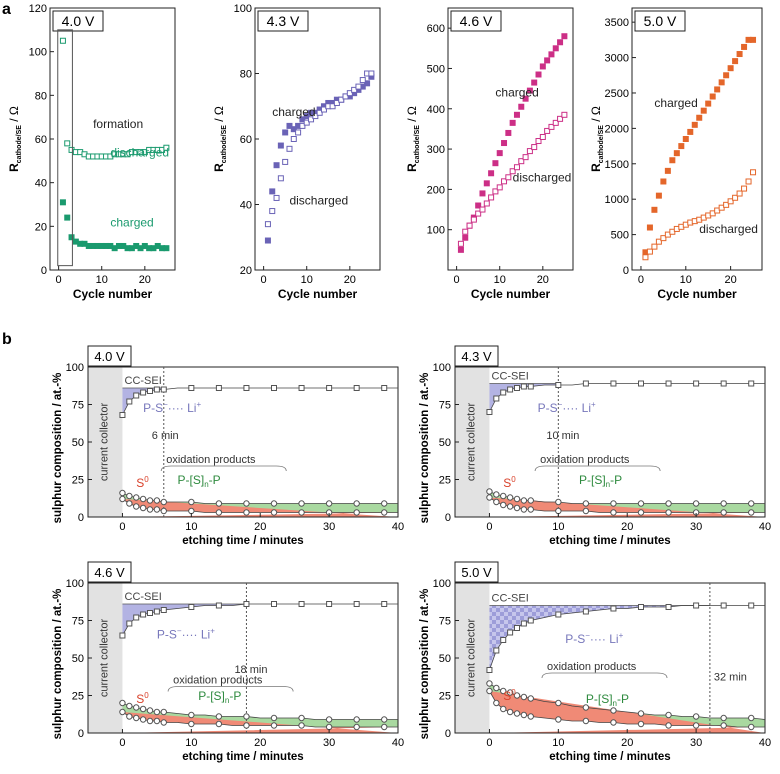 Image resolution: width=780 pixels, height=774 pixels. Describe the element at coordinates (660, 21) in the screenshot. I see `chart-title: 5.0 V` at that location.